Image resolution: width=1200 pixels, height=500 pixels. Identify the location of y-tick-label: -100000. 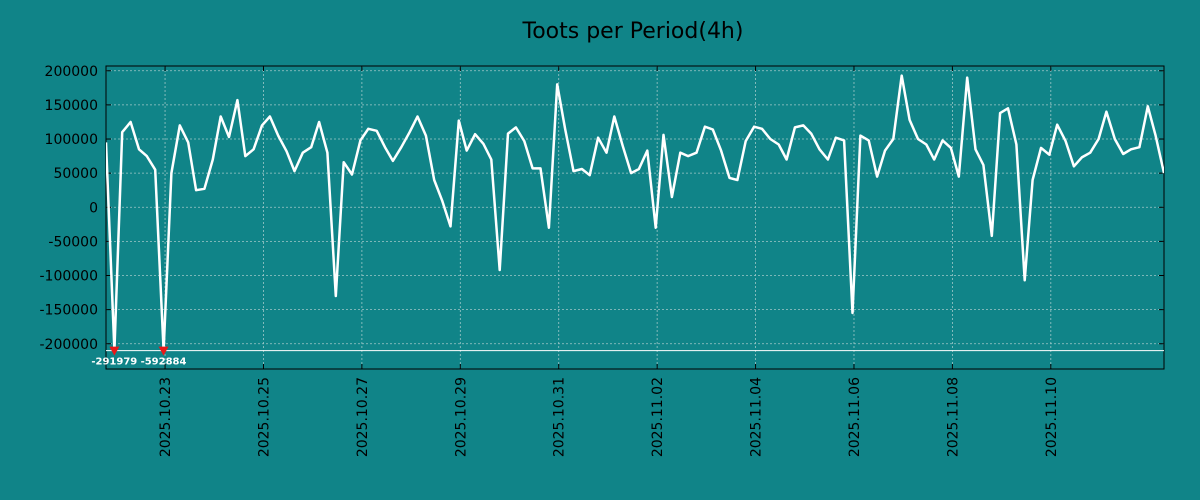
(69, 277).